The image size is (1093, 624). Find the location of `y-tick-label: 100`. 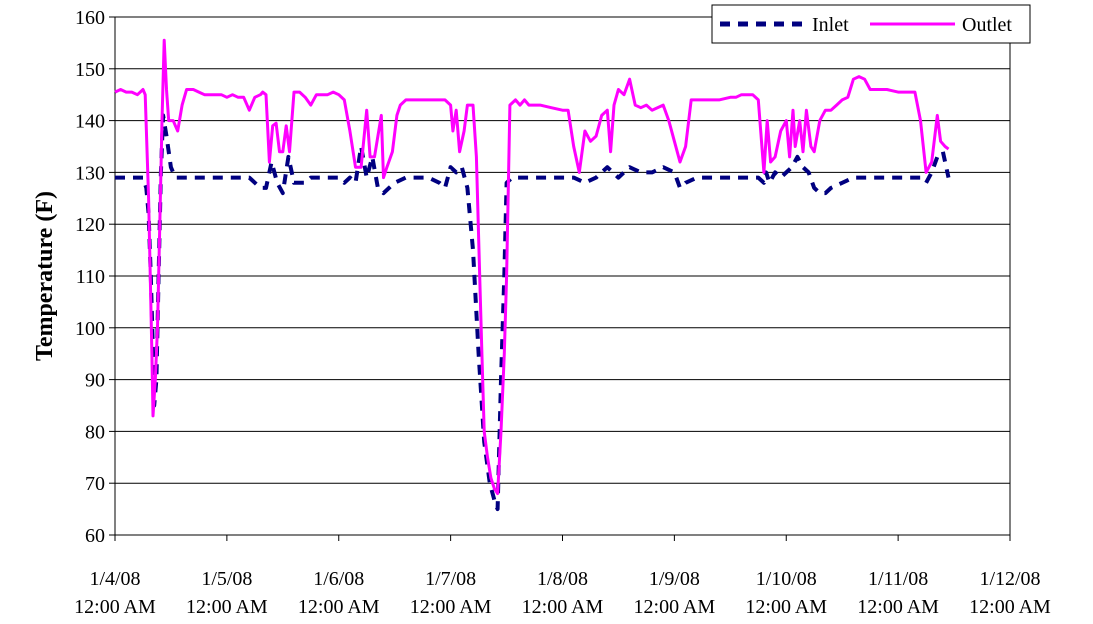

y-tick-label: 100 is located at coordinates (90, 329).